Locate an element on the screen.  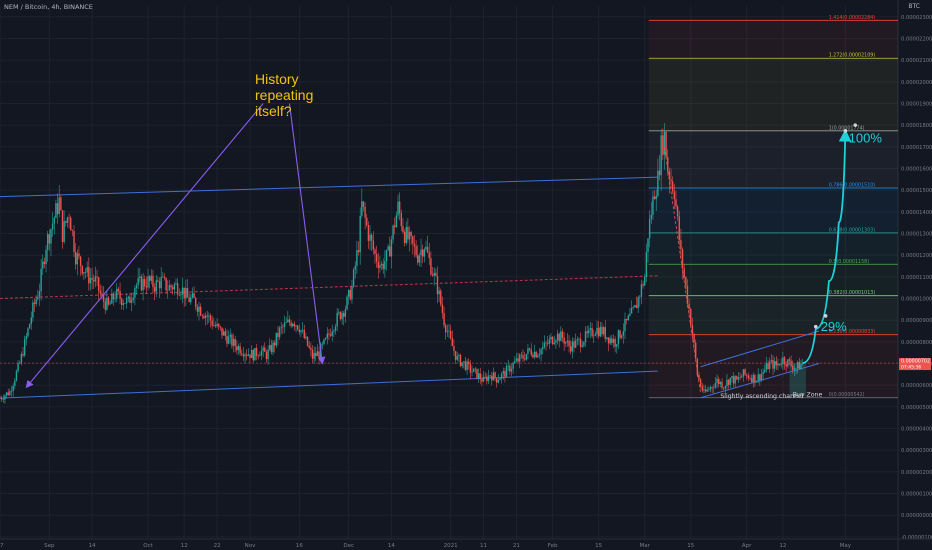
x-tick-label: 14 is located at coordinates (391, 546).